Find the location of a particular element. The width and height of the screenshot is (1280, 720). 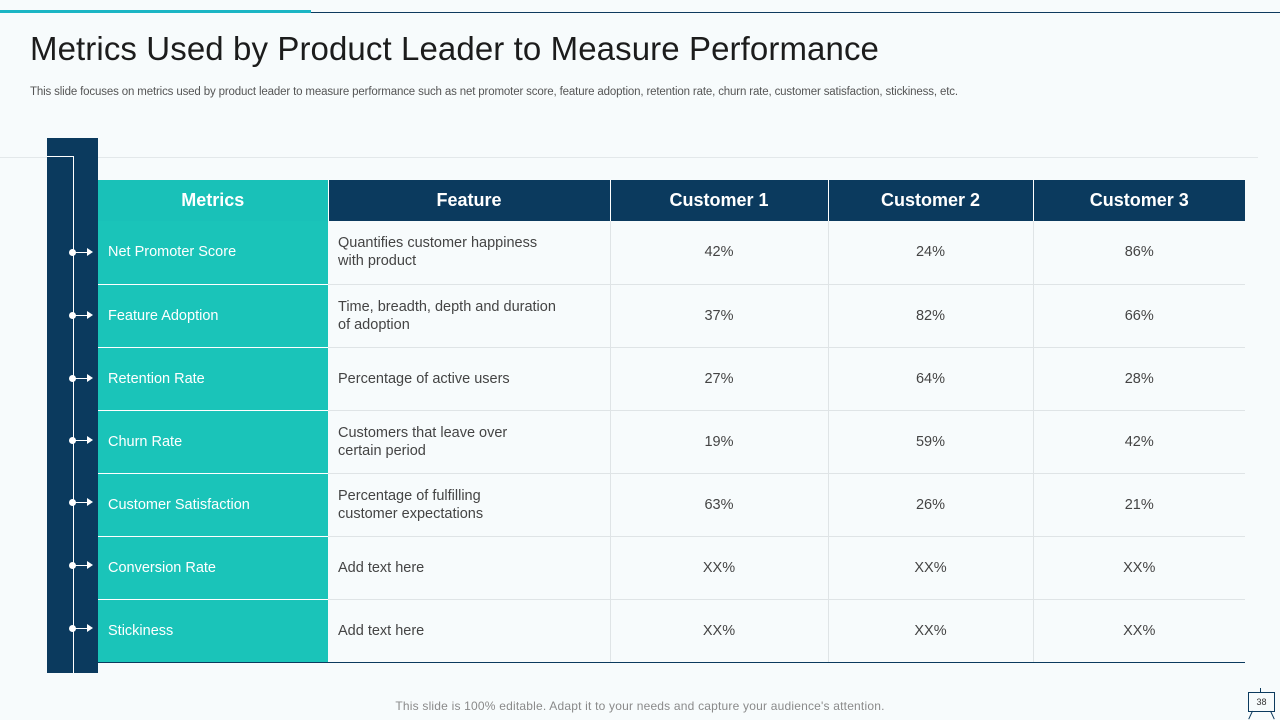

feature-line: Quantifies customer happiness is located at coordinates (438, 243).